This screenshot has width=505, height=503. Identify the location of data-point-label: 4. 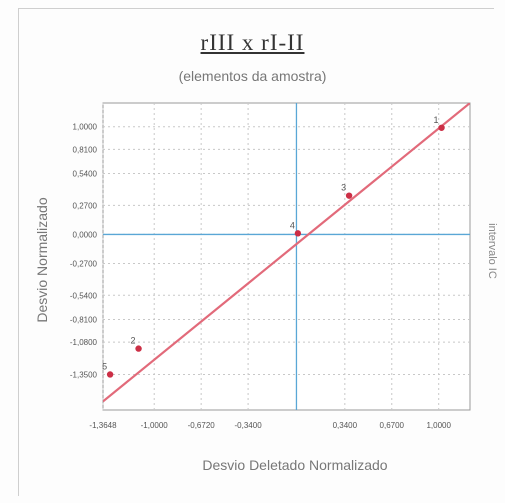
(292, 225).